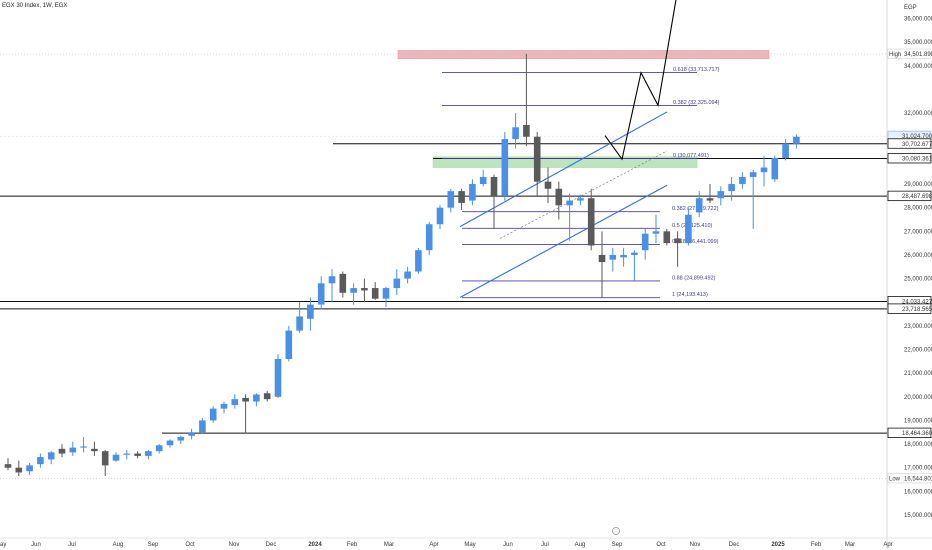 This screenshot has height=550, width=932. Describe the element at coordinates (469, 545) in the screenshot. I see `time-axis-label: May` at that location.